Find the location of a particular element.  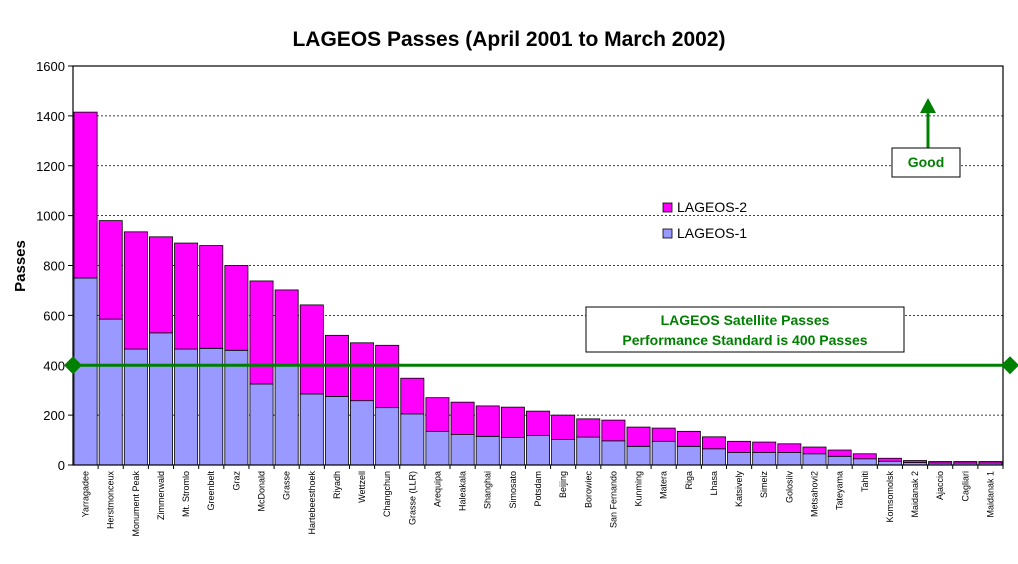

x-tick-label: Shanghai is located at coordinates (488, 490).